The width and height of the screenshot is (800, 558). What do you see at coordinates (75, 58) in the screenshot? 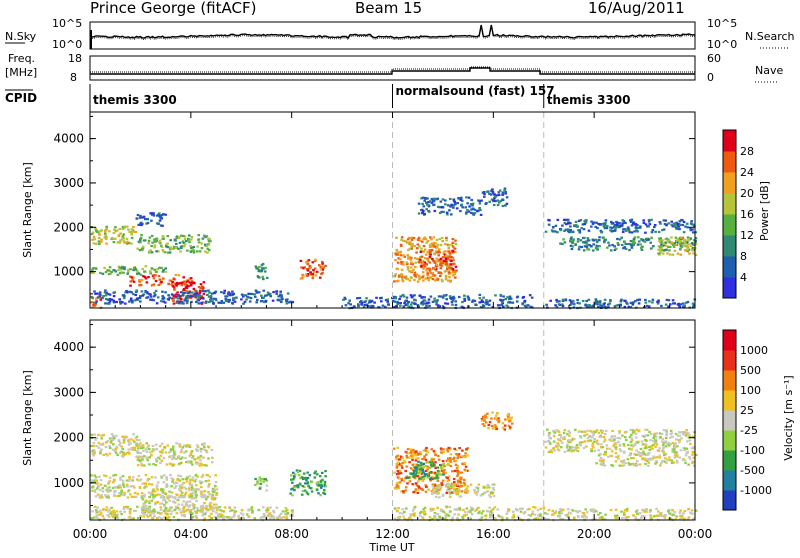
I see `freq-left-tick-top: 18` at bounding box center [75, 58].